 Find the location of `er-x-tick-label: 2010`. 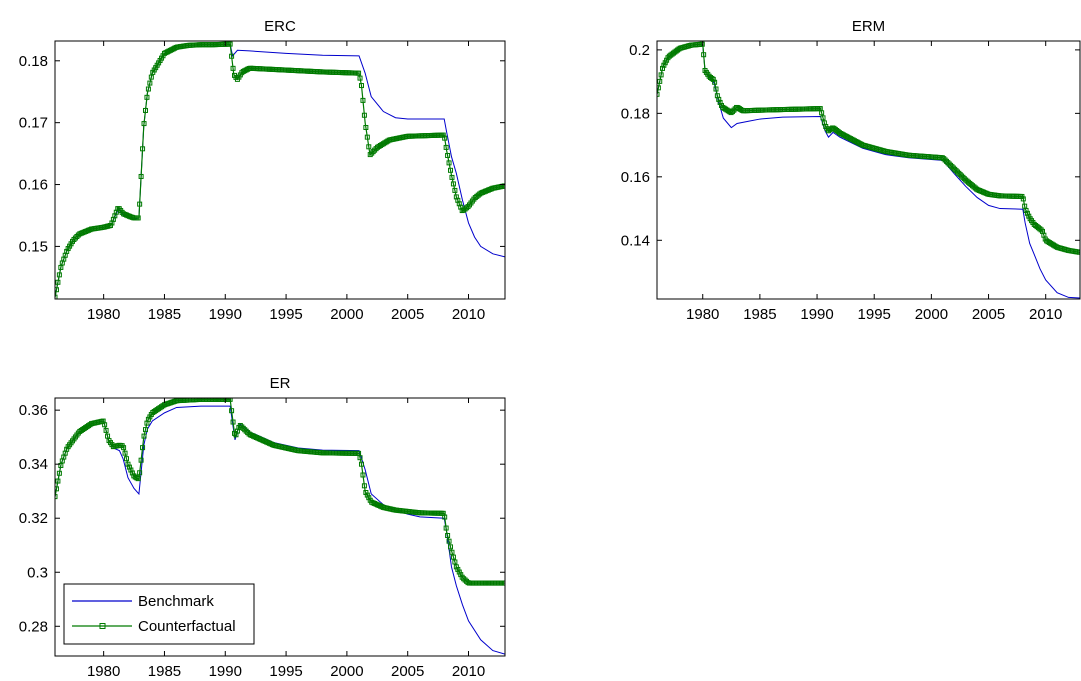

er-x-tick-label: 2010 is located at coordinates (468, 671).